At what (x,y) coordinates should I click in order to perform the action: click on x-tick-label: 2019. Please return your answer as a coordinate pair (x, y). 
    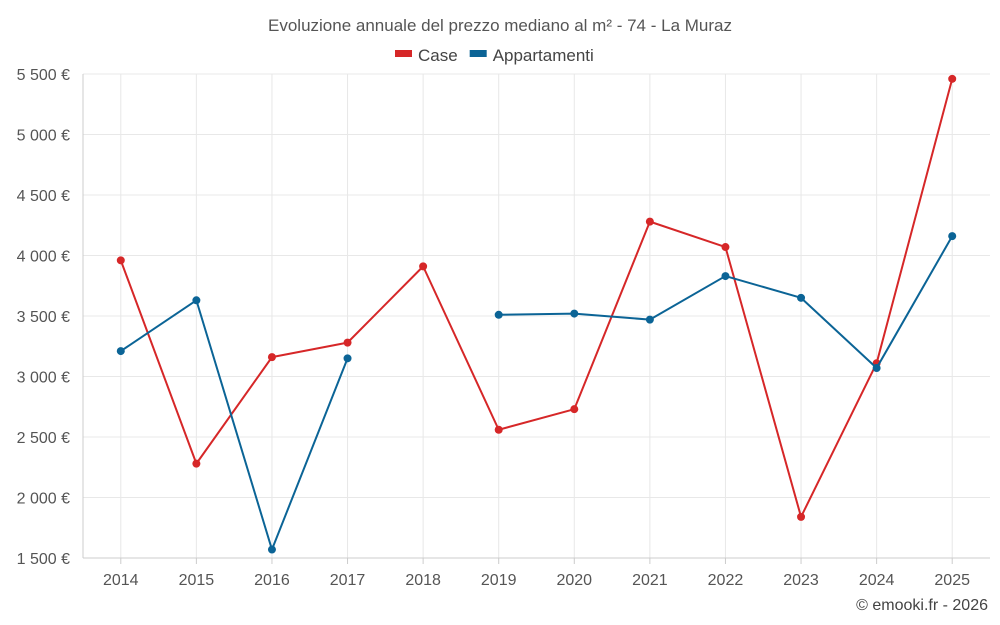
    Looking at the image, I should click on (499, 580).